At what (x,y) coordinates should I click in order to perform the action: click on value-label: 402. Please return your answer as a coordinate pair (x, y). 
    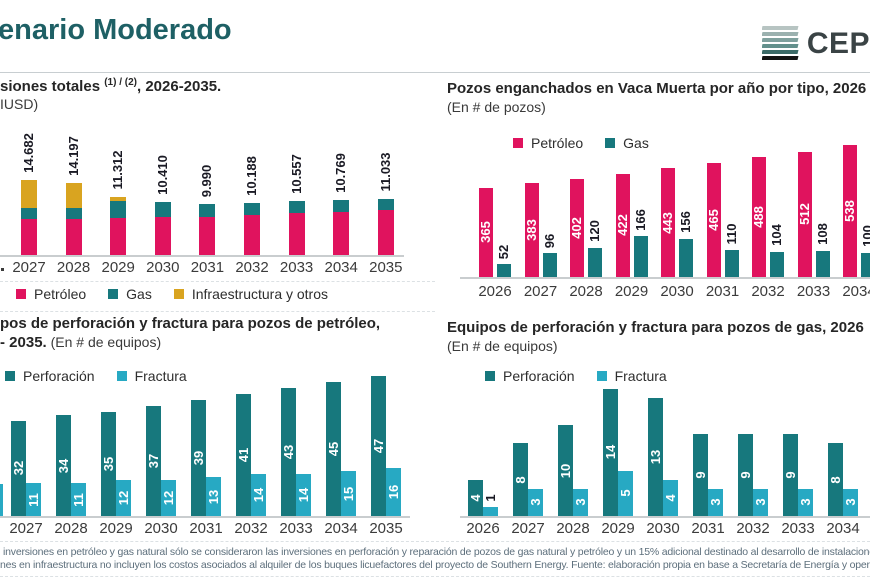
    Looking at the image, I should click on (576, 227).